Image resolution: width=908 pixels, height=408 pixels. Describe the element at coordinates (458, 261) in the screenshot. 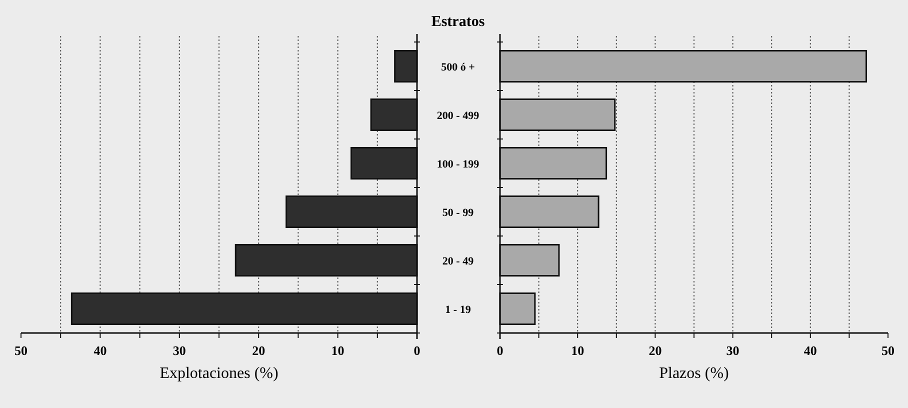

I see `y-tick-label: 20 - 49` at that location.